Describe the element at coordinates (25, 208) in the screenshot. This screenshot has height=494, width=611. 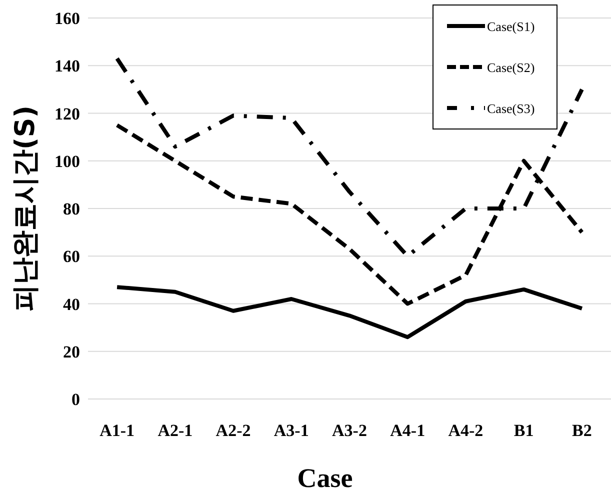
I see `ylabel: 피난완료시간(S)` at that location.